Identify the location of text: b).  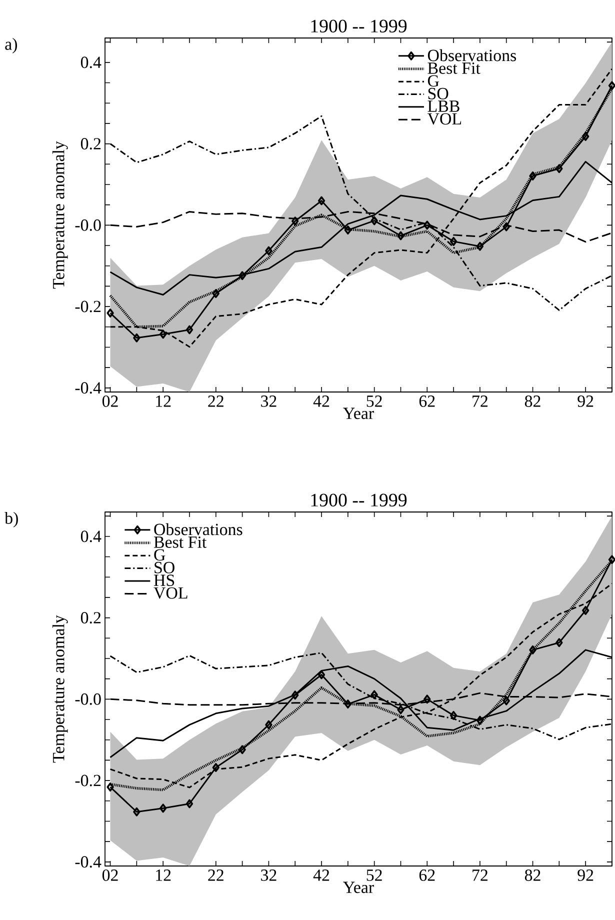
(11, 520).